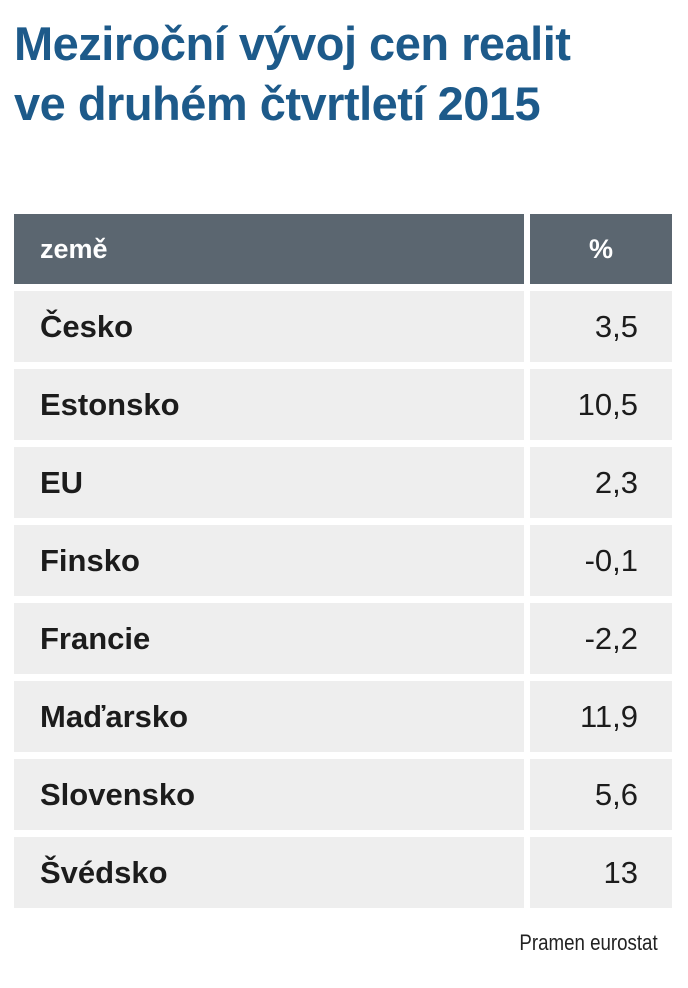  Describe the element at coordinates (269, 560) in the screenshot. I see `country-cell: Finsko` at that location.